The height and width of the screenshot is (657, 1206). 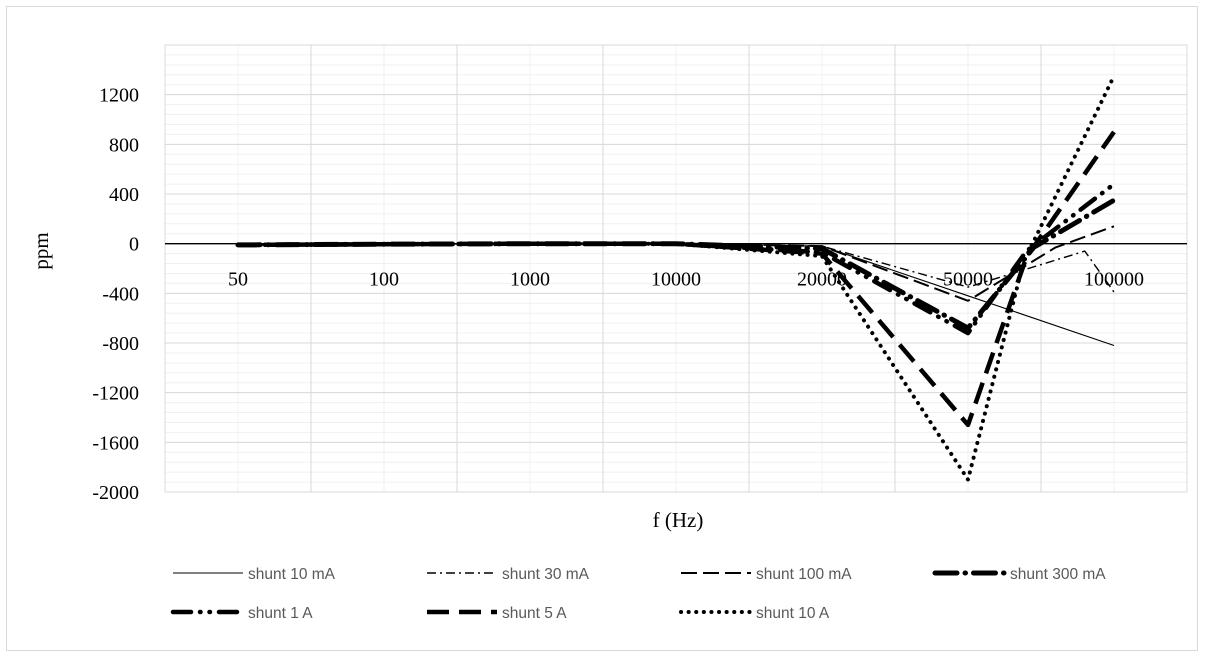 I want to click on legend-label: shunt 1 A, so click(x=280, y=613).